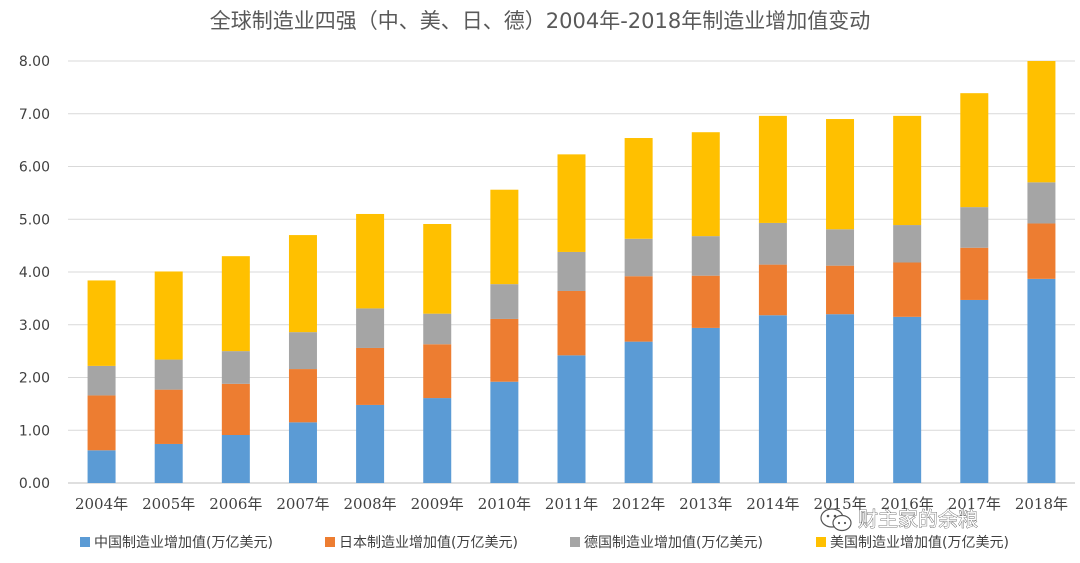 This screenshot has width=1080, height=563. What do you see at coordinates (772, 504) in the screenshot?
I see `x-tick-label: 2014年` at bounding box center [772, 504].